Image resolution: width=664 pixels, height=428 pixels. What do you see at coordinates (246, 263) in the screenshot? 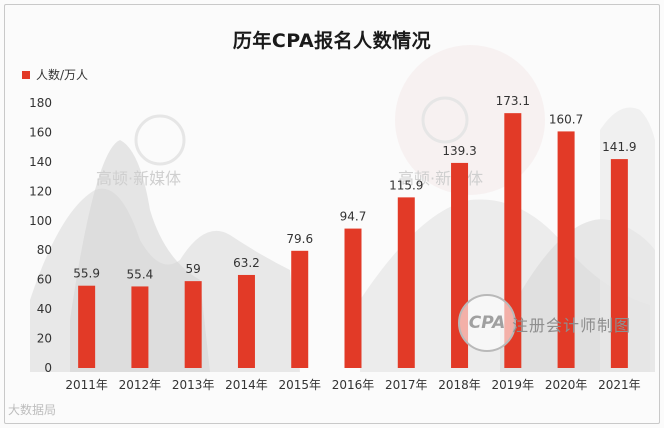
I see `data-label: 63.2` at bounding box center [246, 263].